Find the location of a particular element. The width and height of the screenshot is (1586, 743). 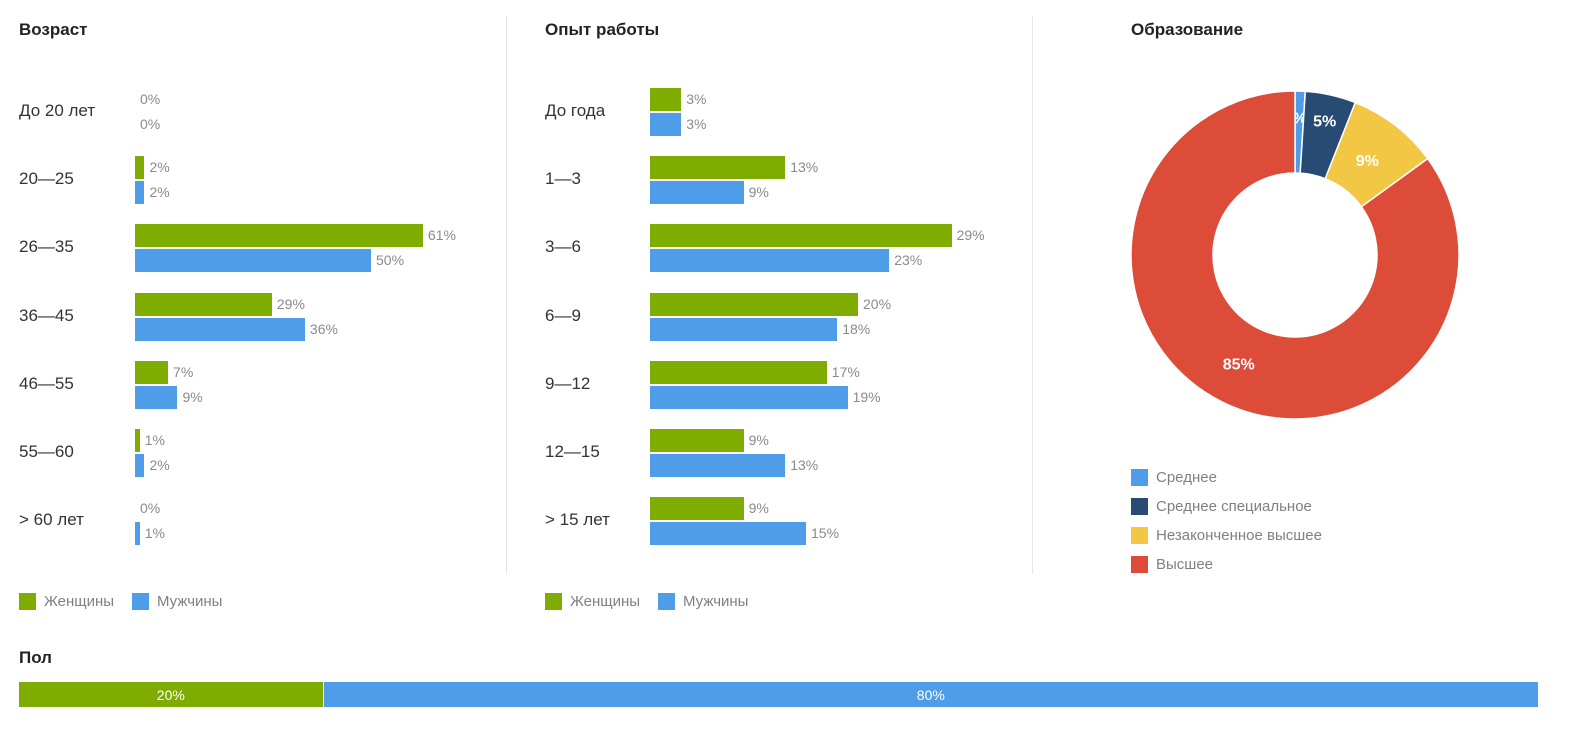

experience-category-label: 6—9 is located at coordinates (563, 315).